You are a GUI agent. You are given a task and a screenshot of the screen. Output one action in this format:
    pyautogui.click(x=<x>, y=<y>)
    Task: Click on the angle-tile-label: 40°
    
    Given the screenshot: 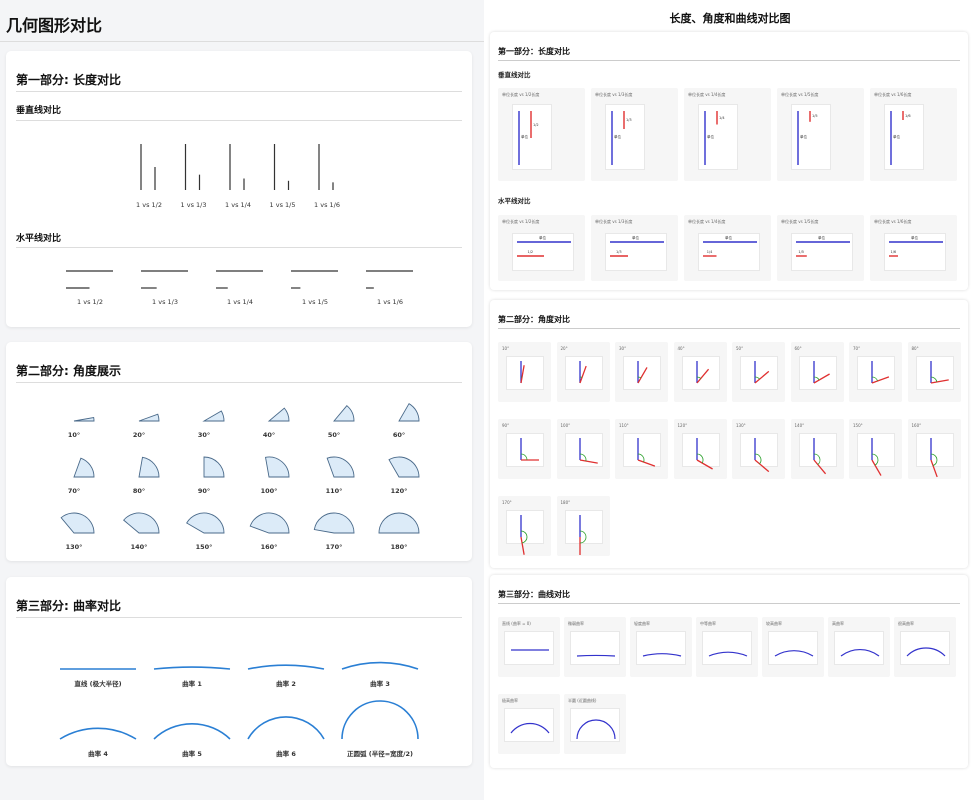 What is the action you would take?
    pyautogui.click(x=681, y=348)
    